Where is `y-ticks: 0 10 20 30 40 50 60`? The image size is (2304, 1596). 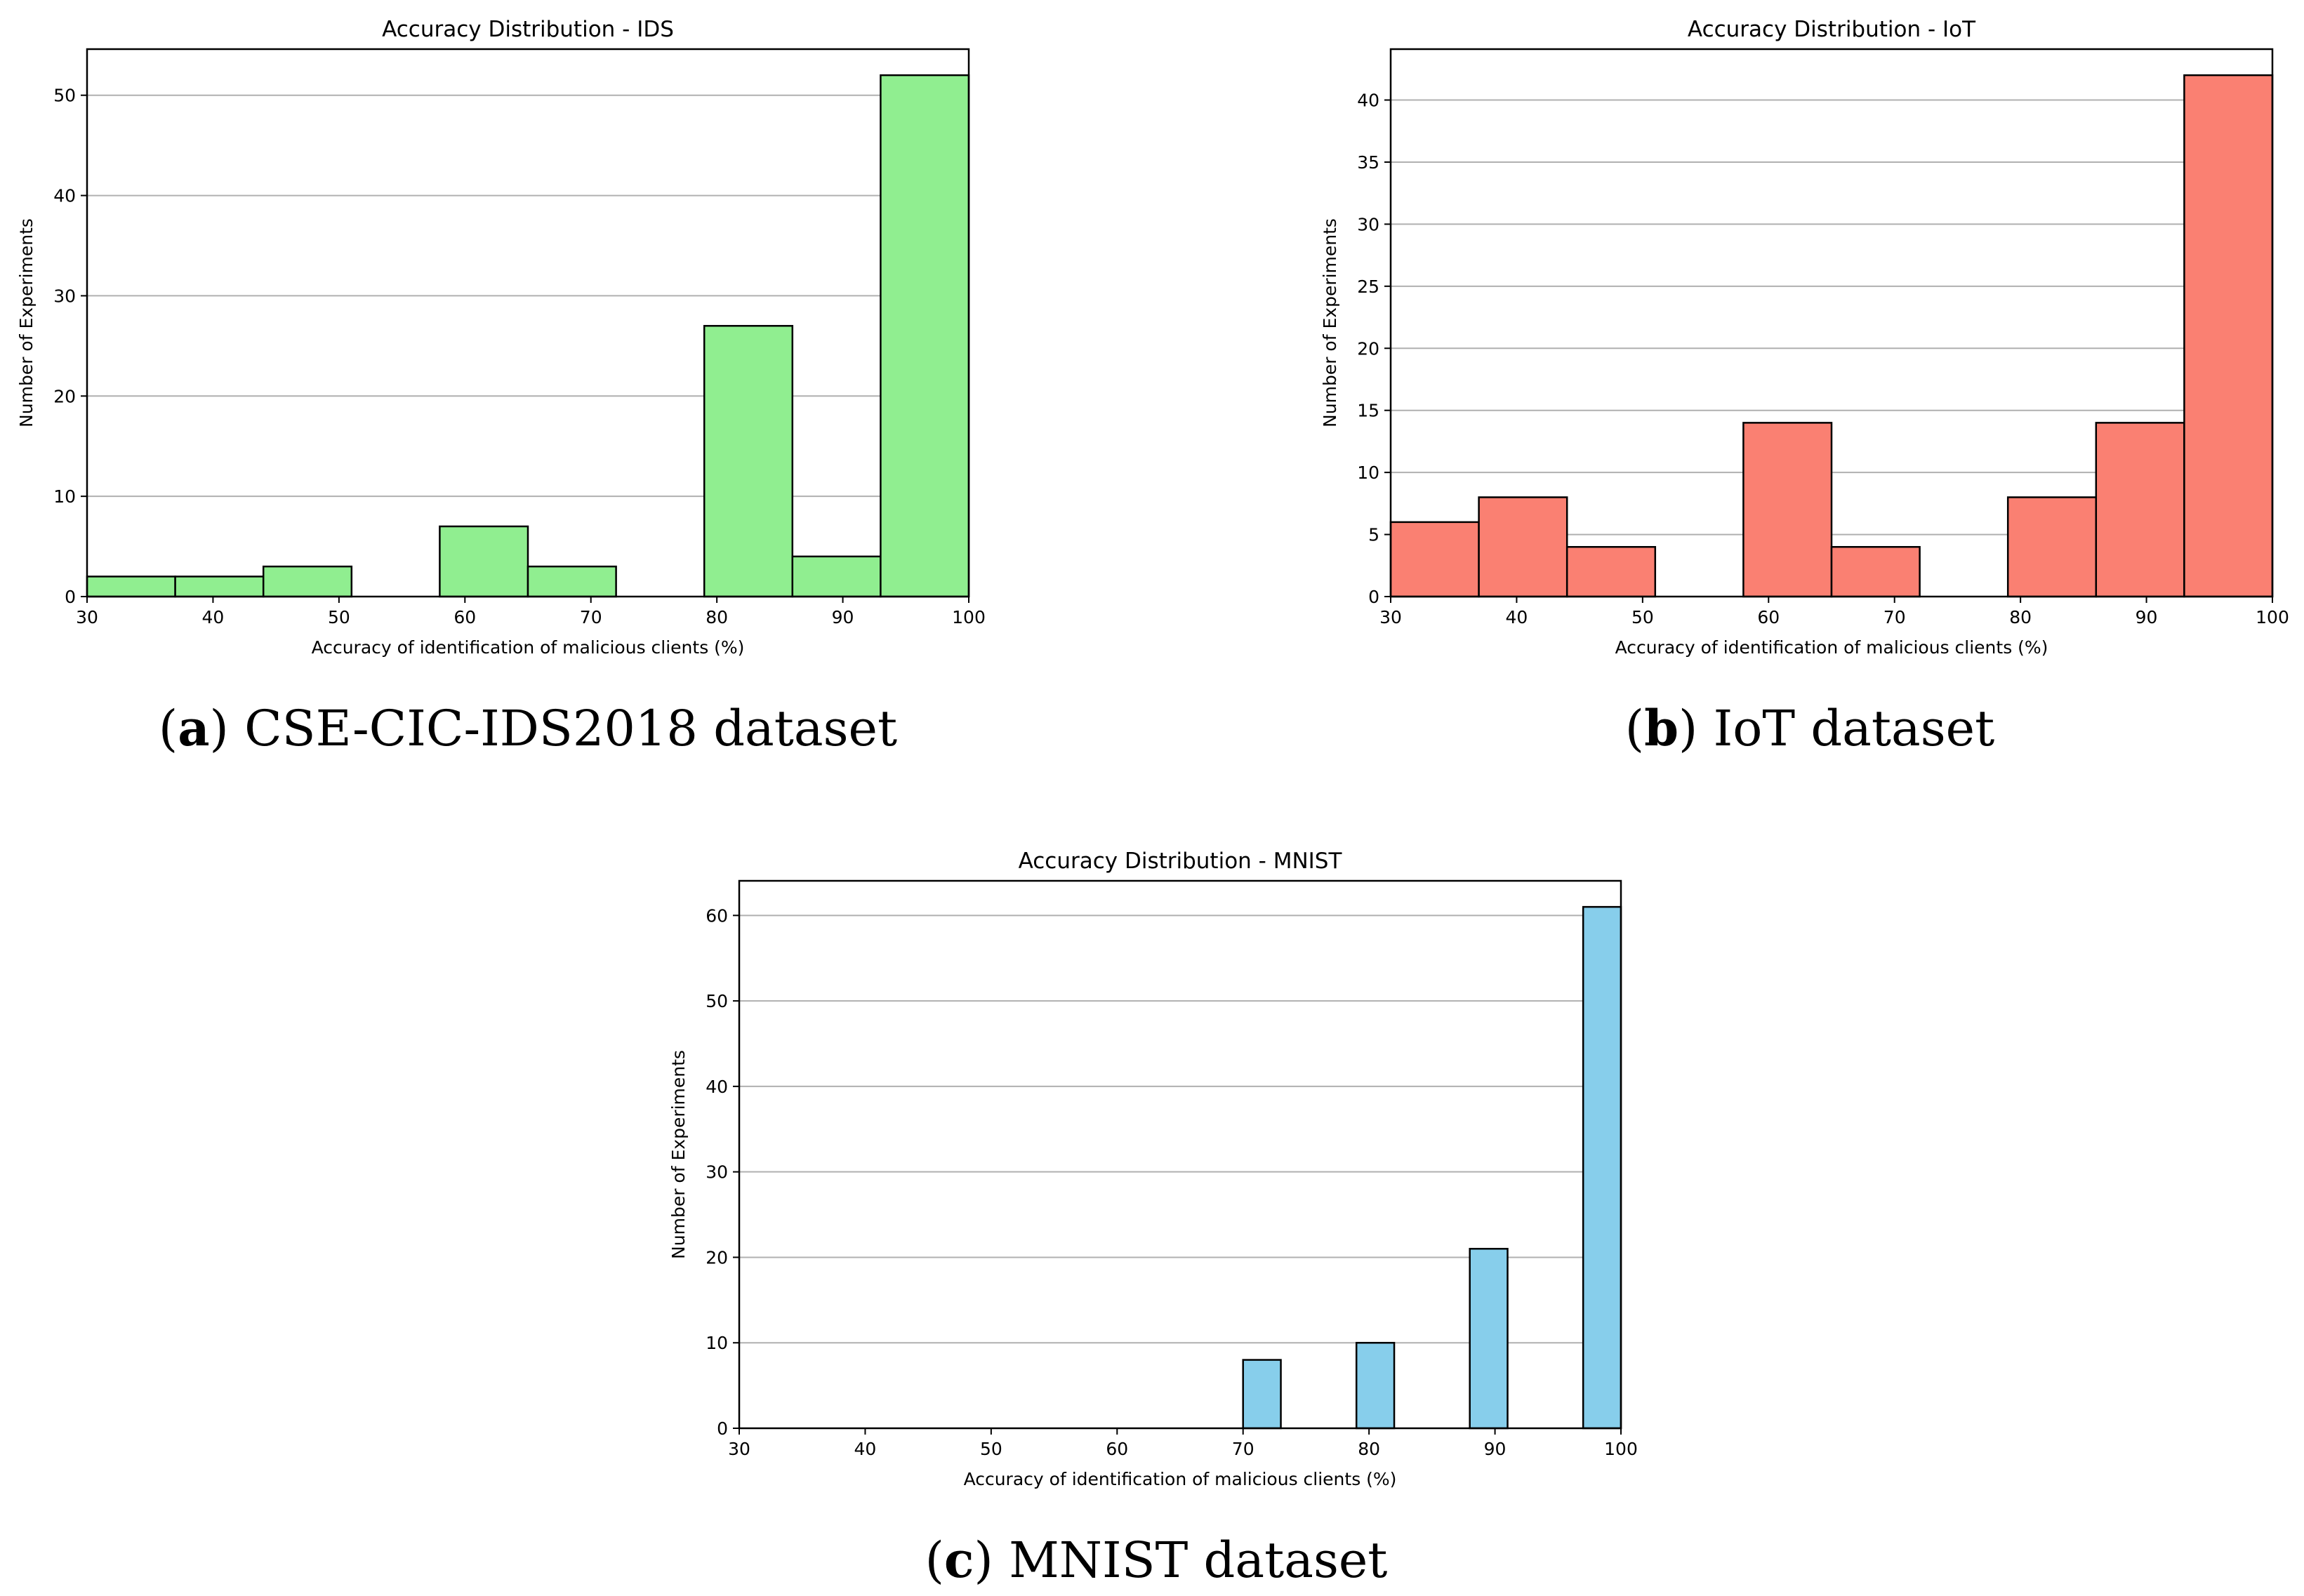 y-ticks: 0 10 20 30 40 50 60 is located at coordinates (722, 1172).